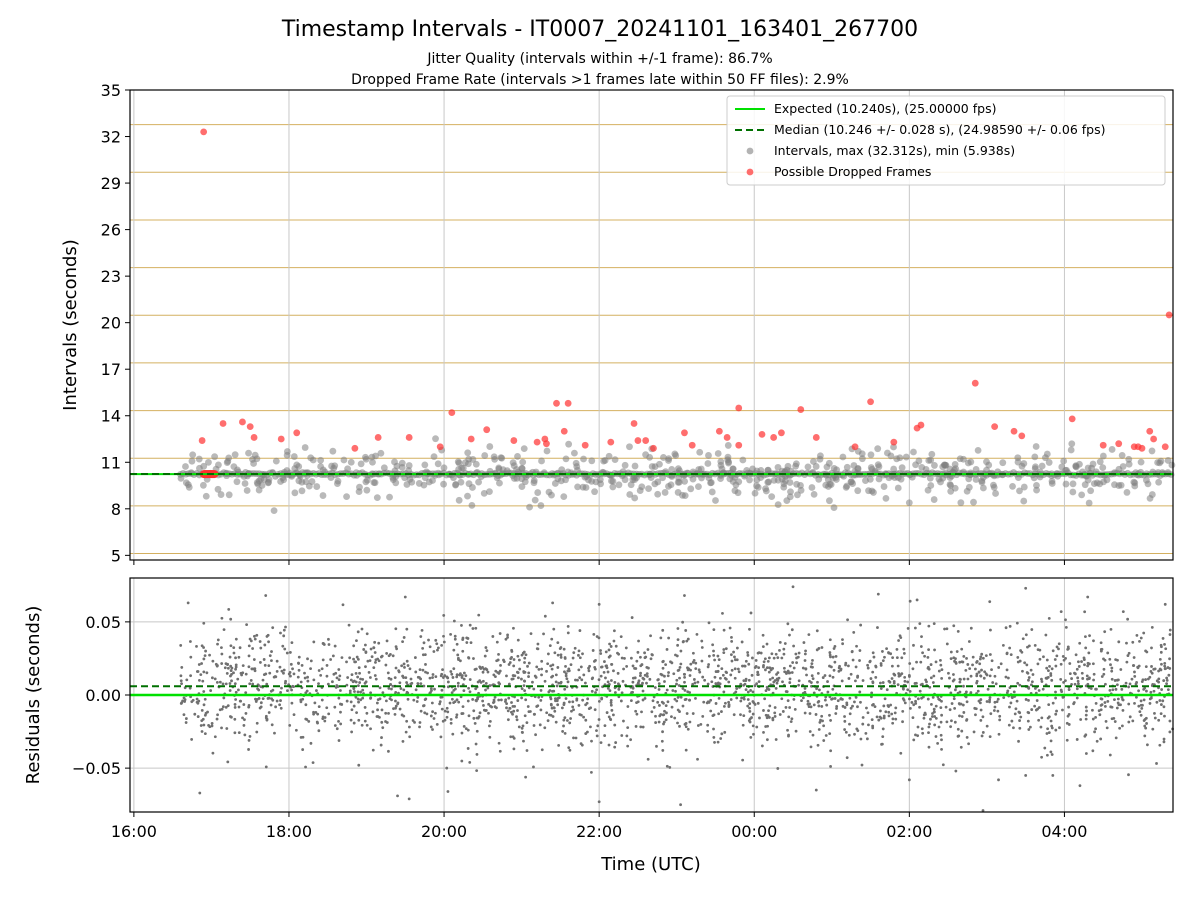 This screenshot has height=900, width=1200. I want to click on legend-dropped-swatch, so click(750, 172).